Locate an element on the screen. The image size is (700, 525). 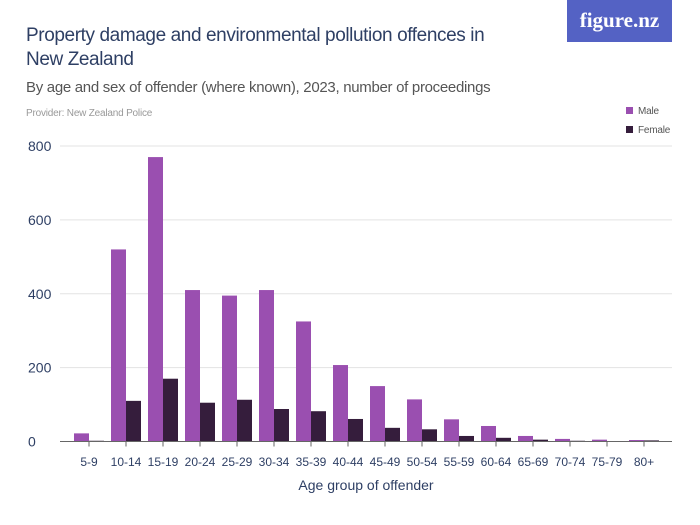
x-tick-label: 55-59 is located at coordinates (459, 462).